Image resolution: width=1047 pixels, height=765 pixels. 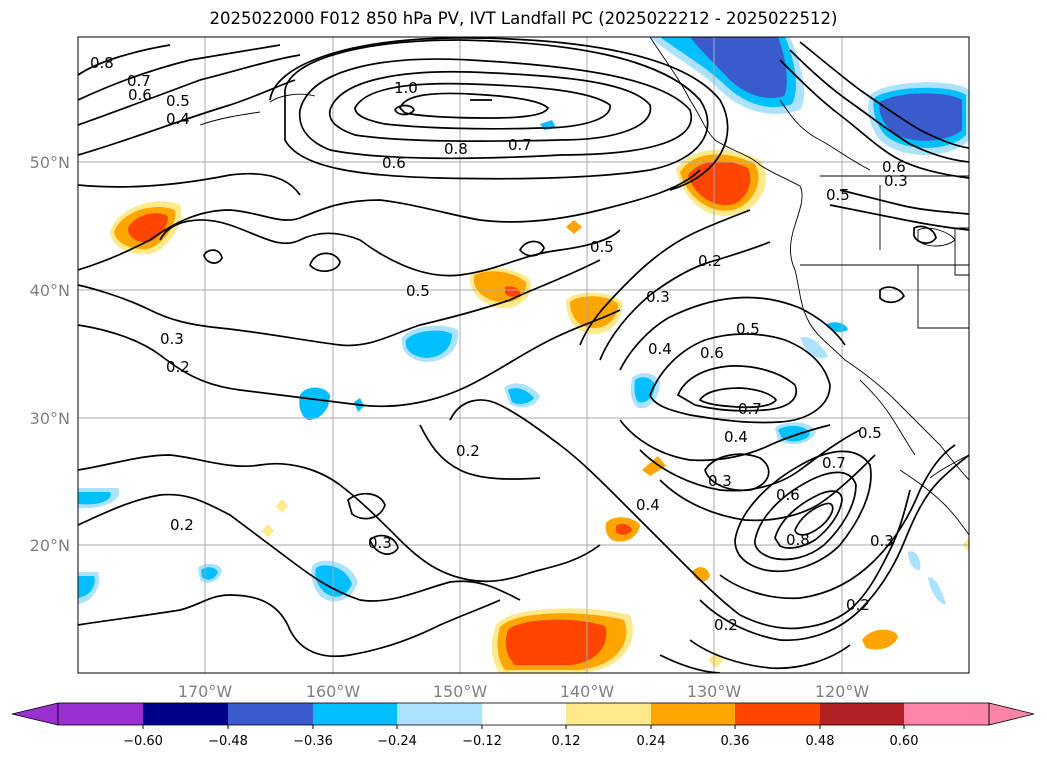 What do you see at coordinates (397, 741) in the screenshot?
I see `colorbar-tick-label: −0.24` at bounding box center [397, 741].